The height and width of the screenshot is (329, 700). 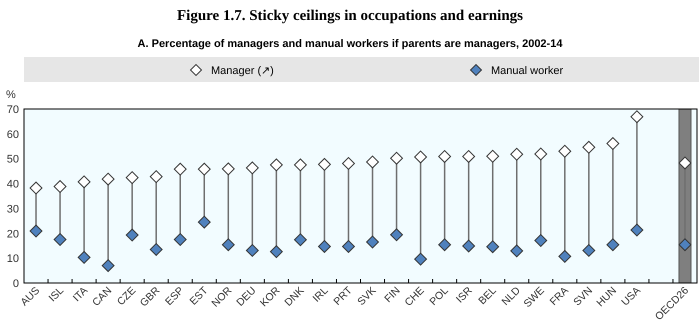 What do you see at coordinates (12, 209) in the screenshot?
I see `y-tick-label: 30` at bounding box center [12, 209].